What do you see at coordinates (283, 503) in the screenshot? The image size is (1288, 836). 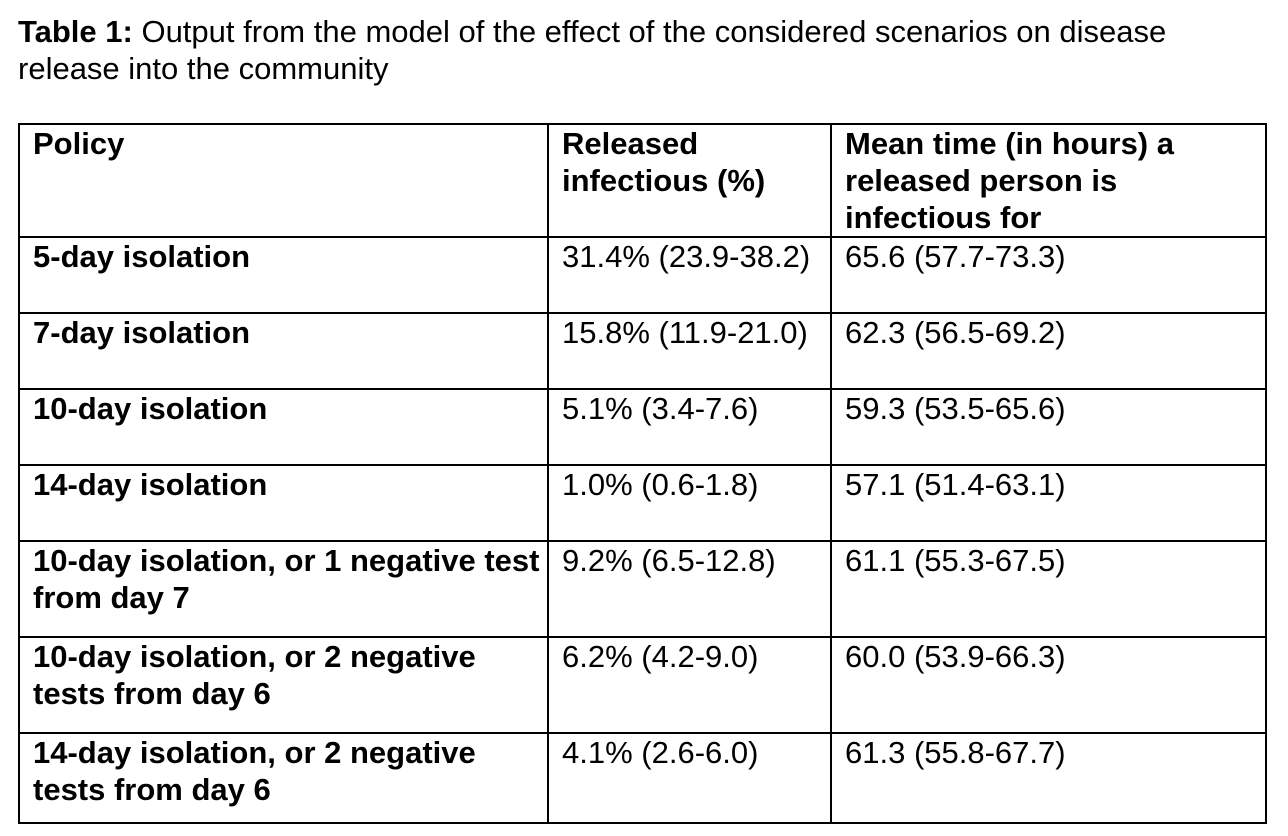 I see `policy-cell: 14-day isolation` at bounding box center [283, 503].